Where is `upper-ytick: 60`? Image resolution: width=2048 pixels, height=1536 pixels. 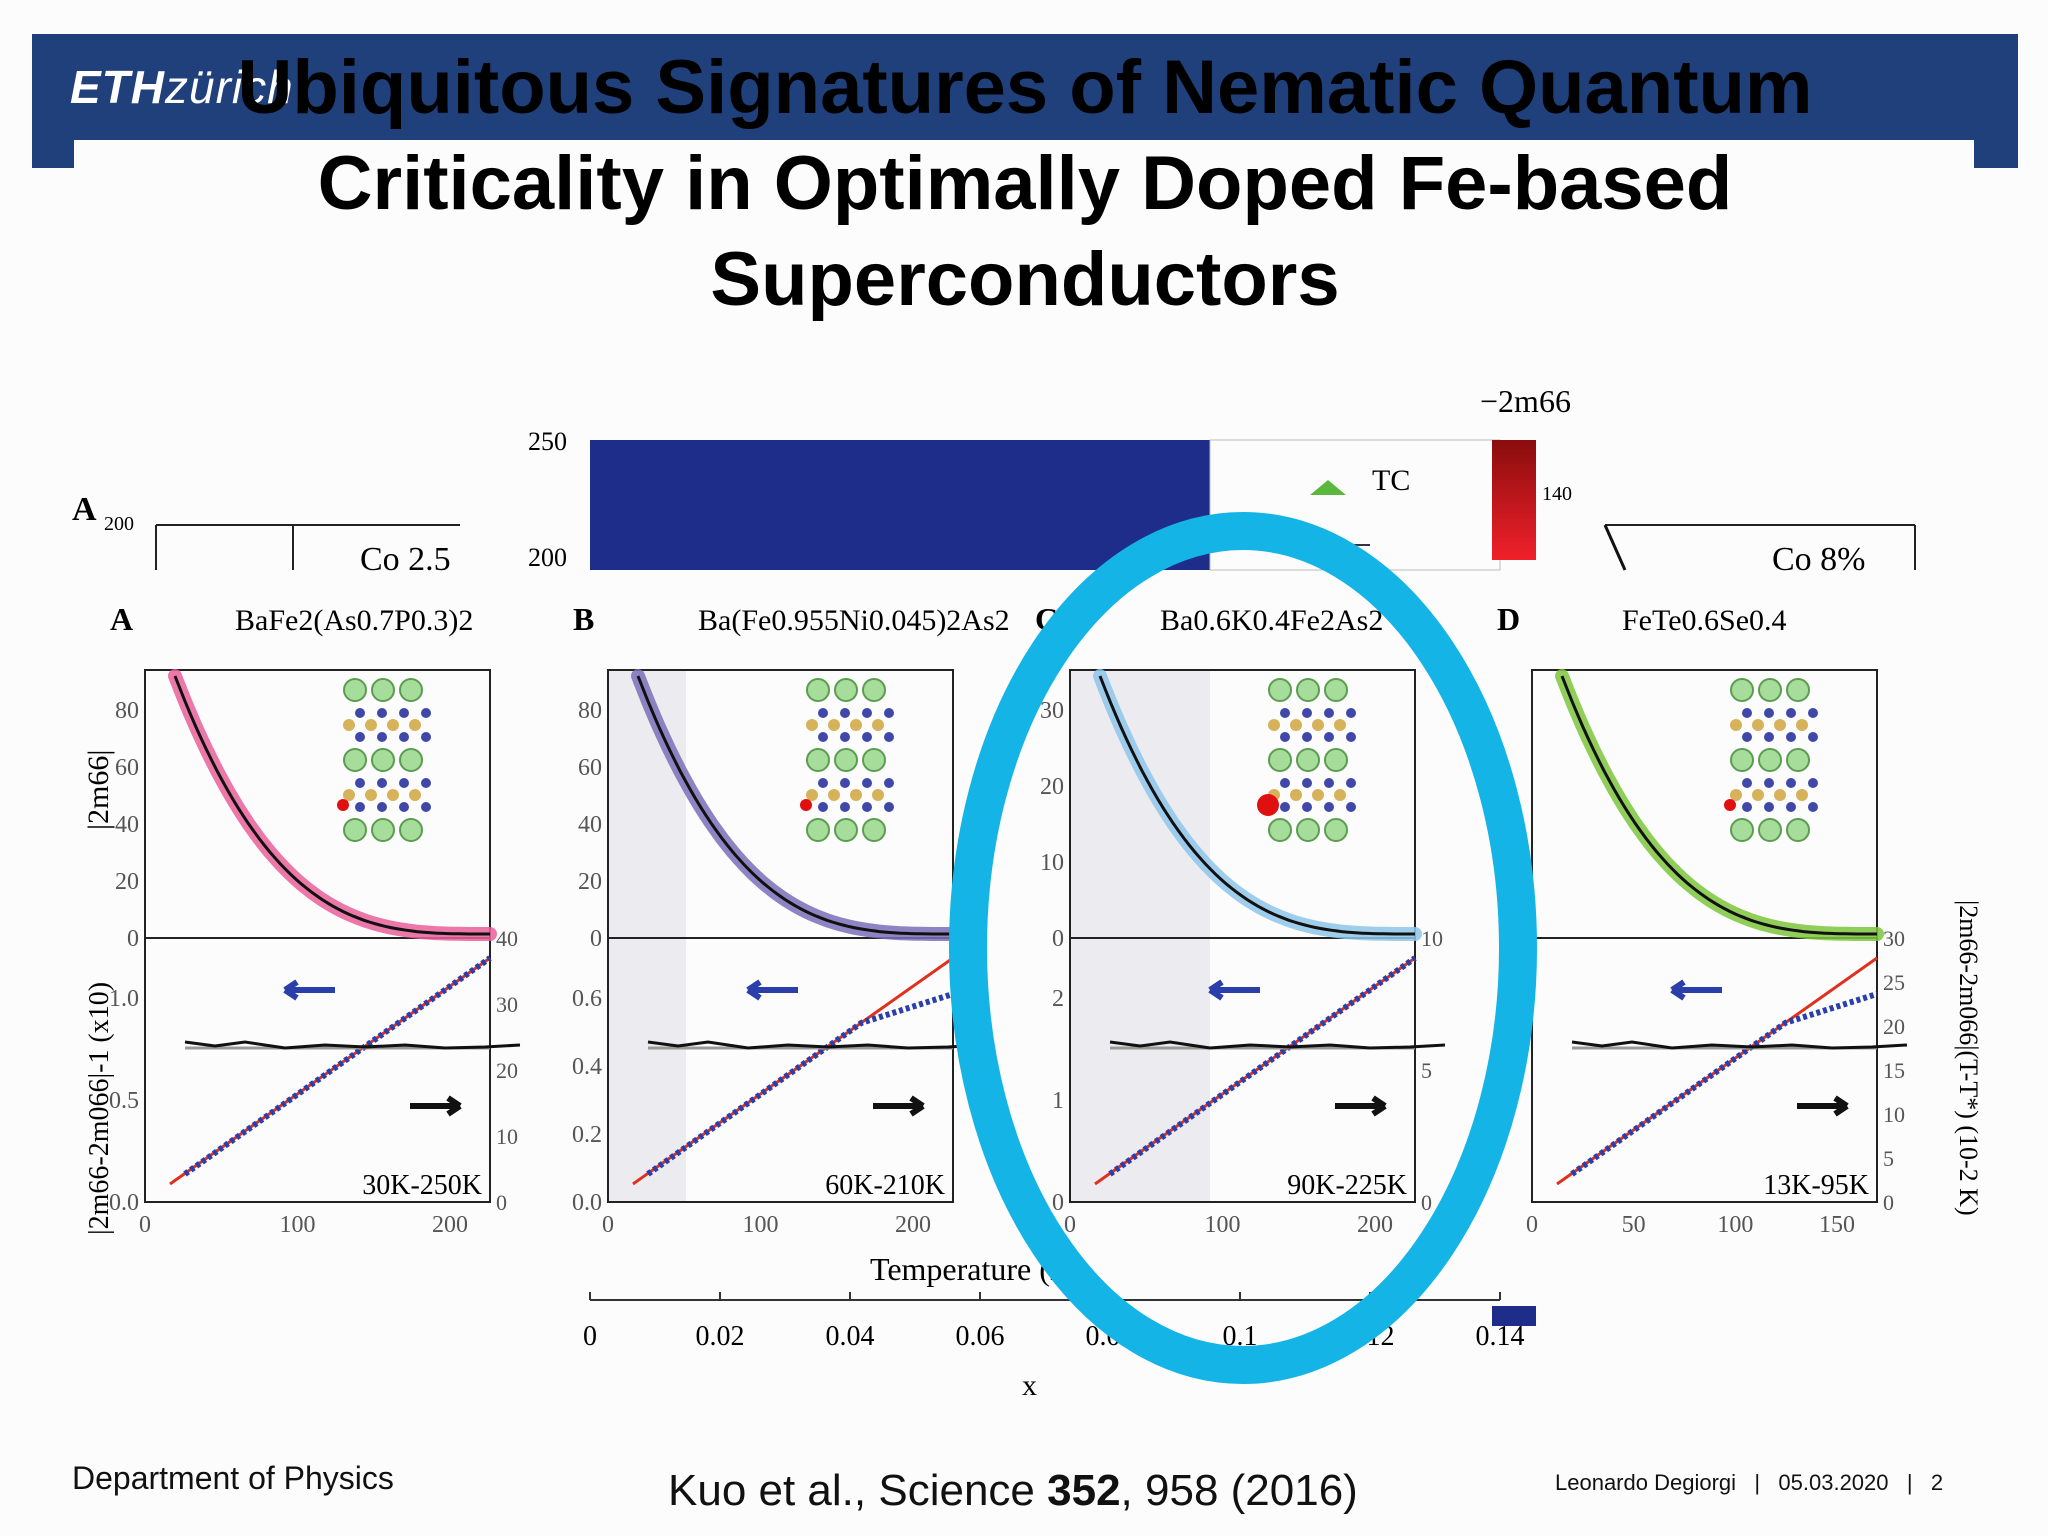 upper-ytick: 60 is located at coordinates (127, 768).